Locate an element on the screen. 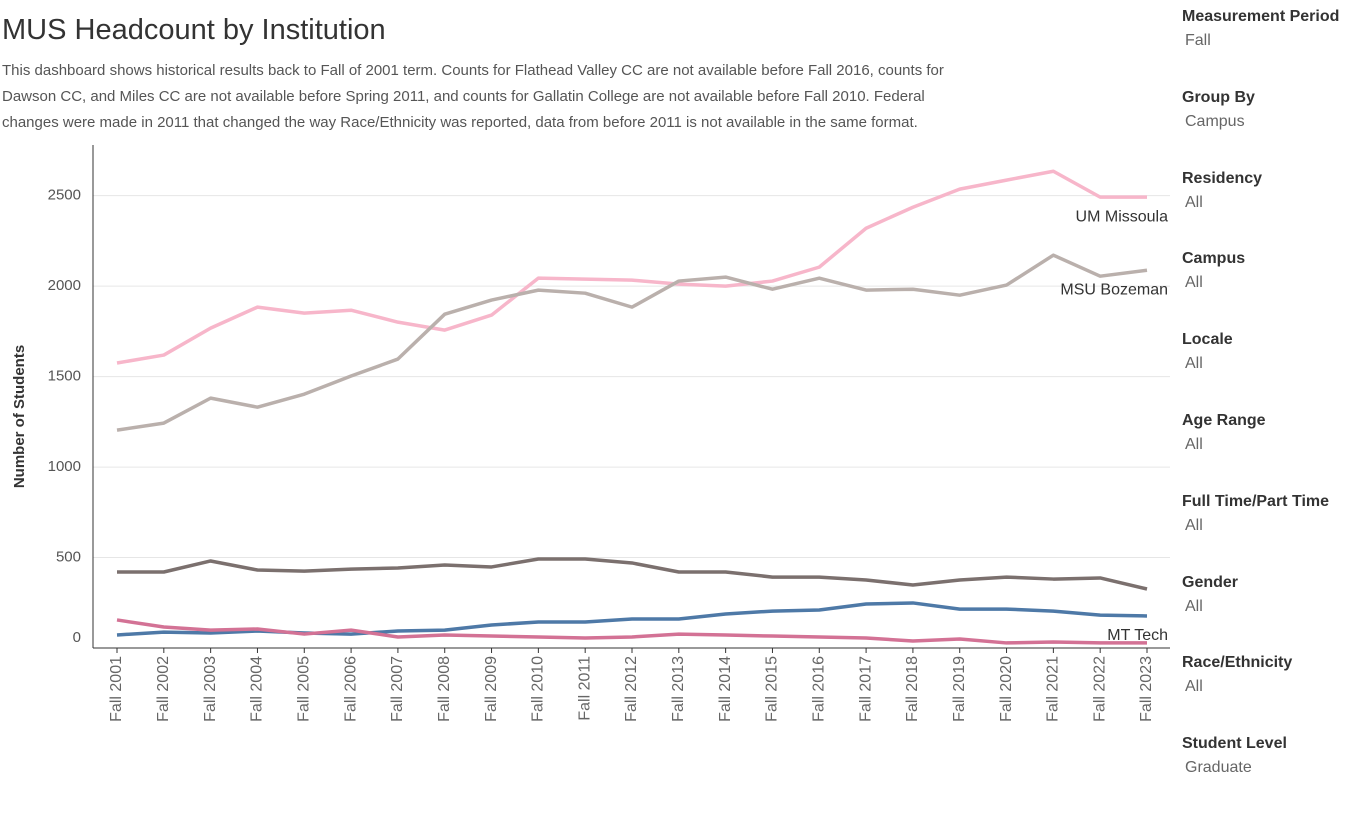  series-label: UM Missoula is located at coordinates (1122, 216).